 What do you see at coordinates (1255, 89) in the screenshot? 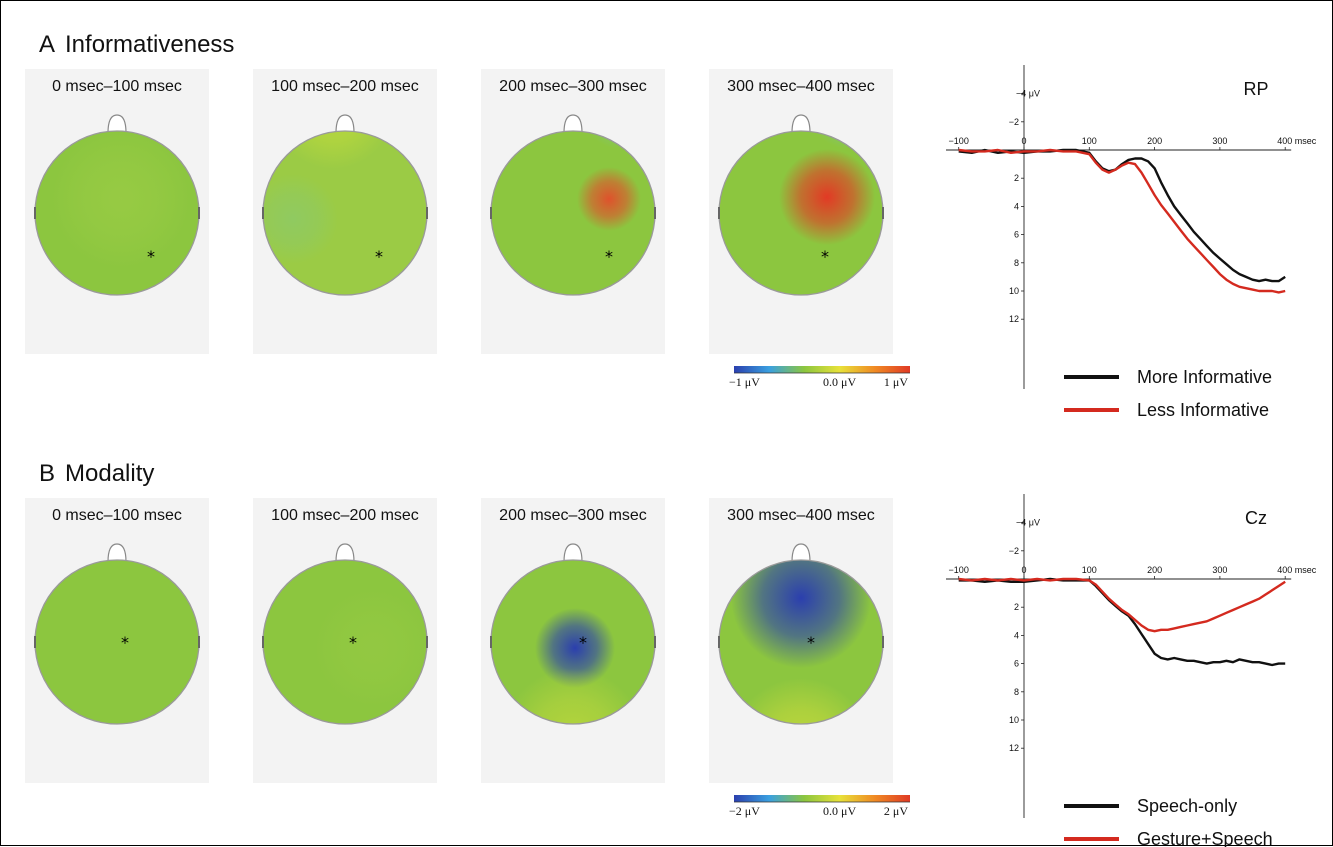
I see `electrode-name: RP` at bounding box center [1255, 89].